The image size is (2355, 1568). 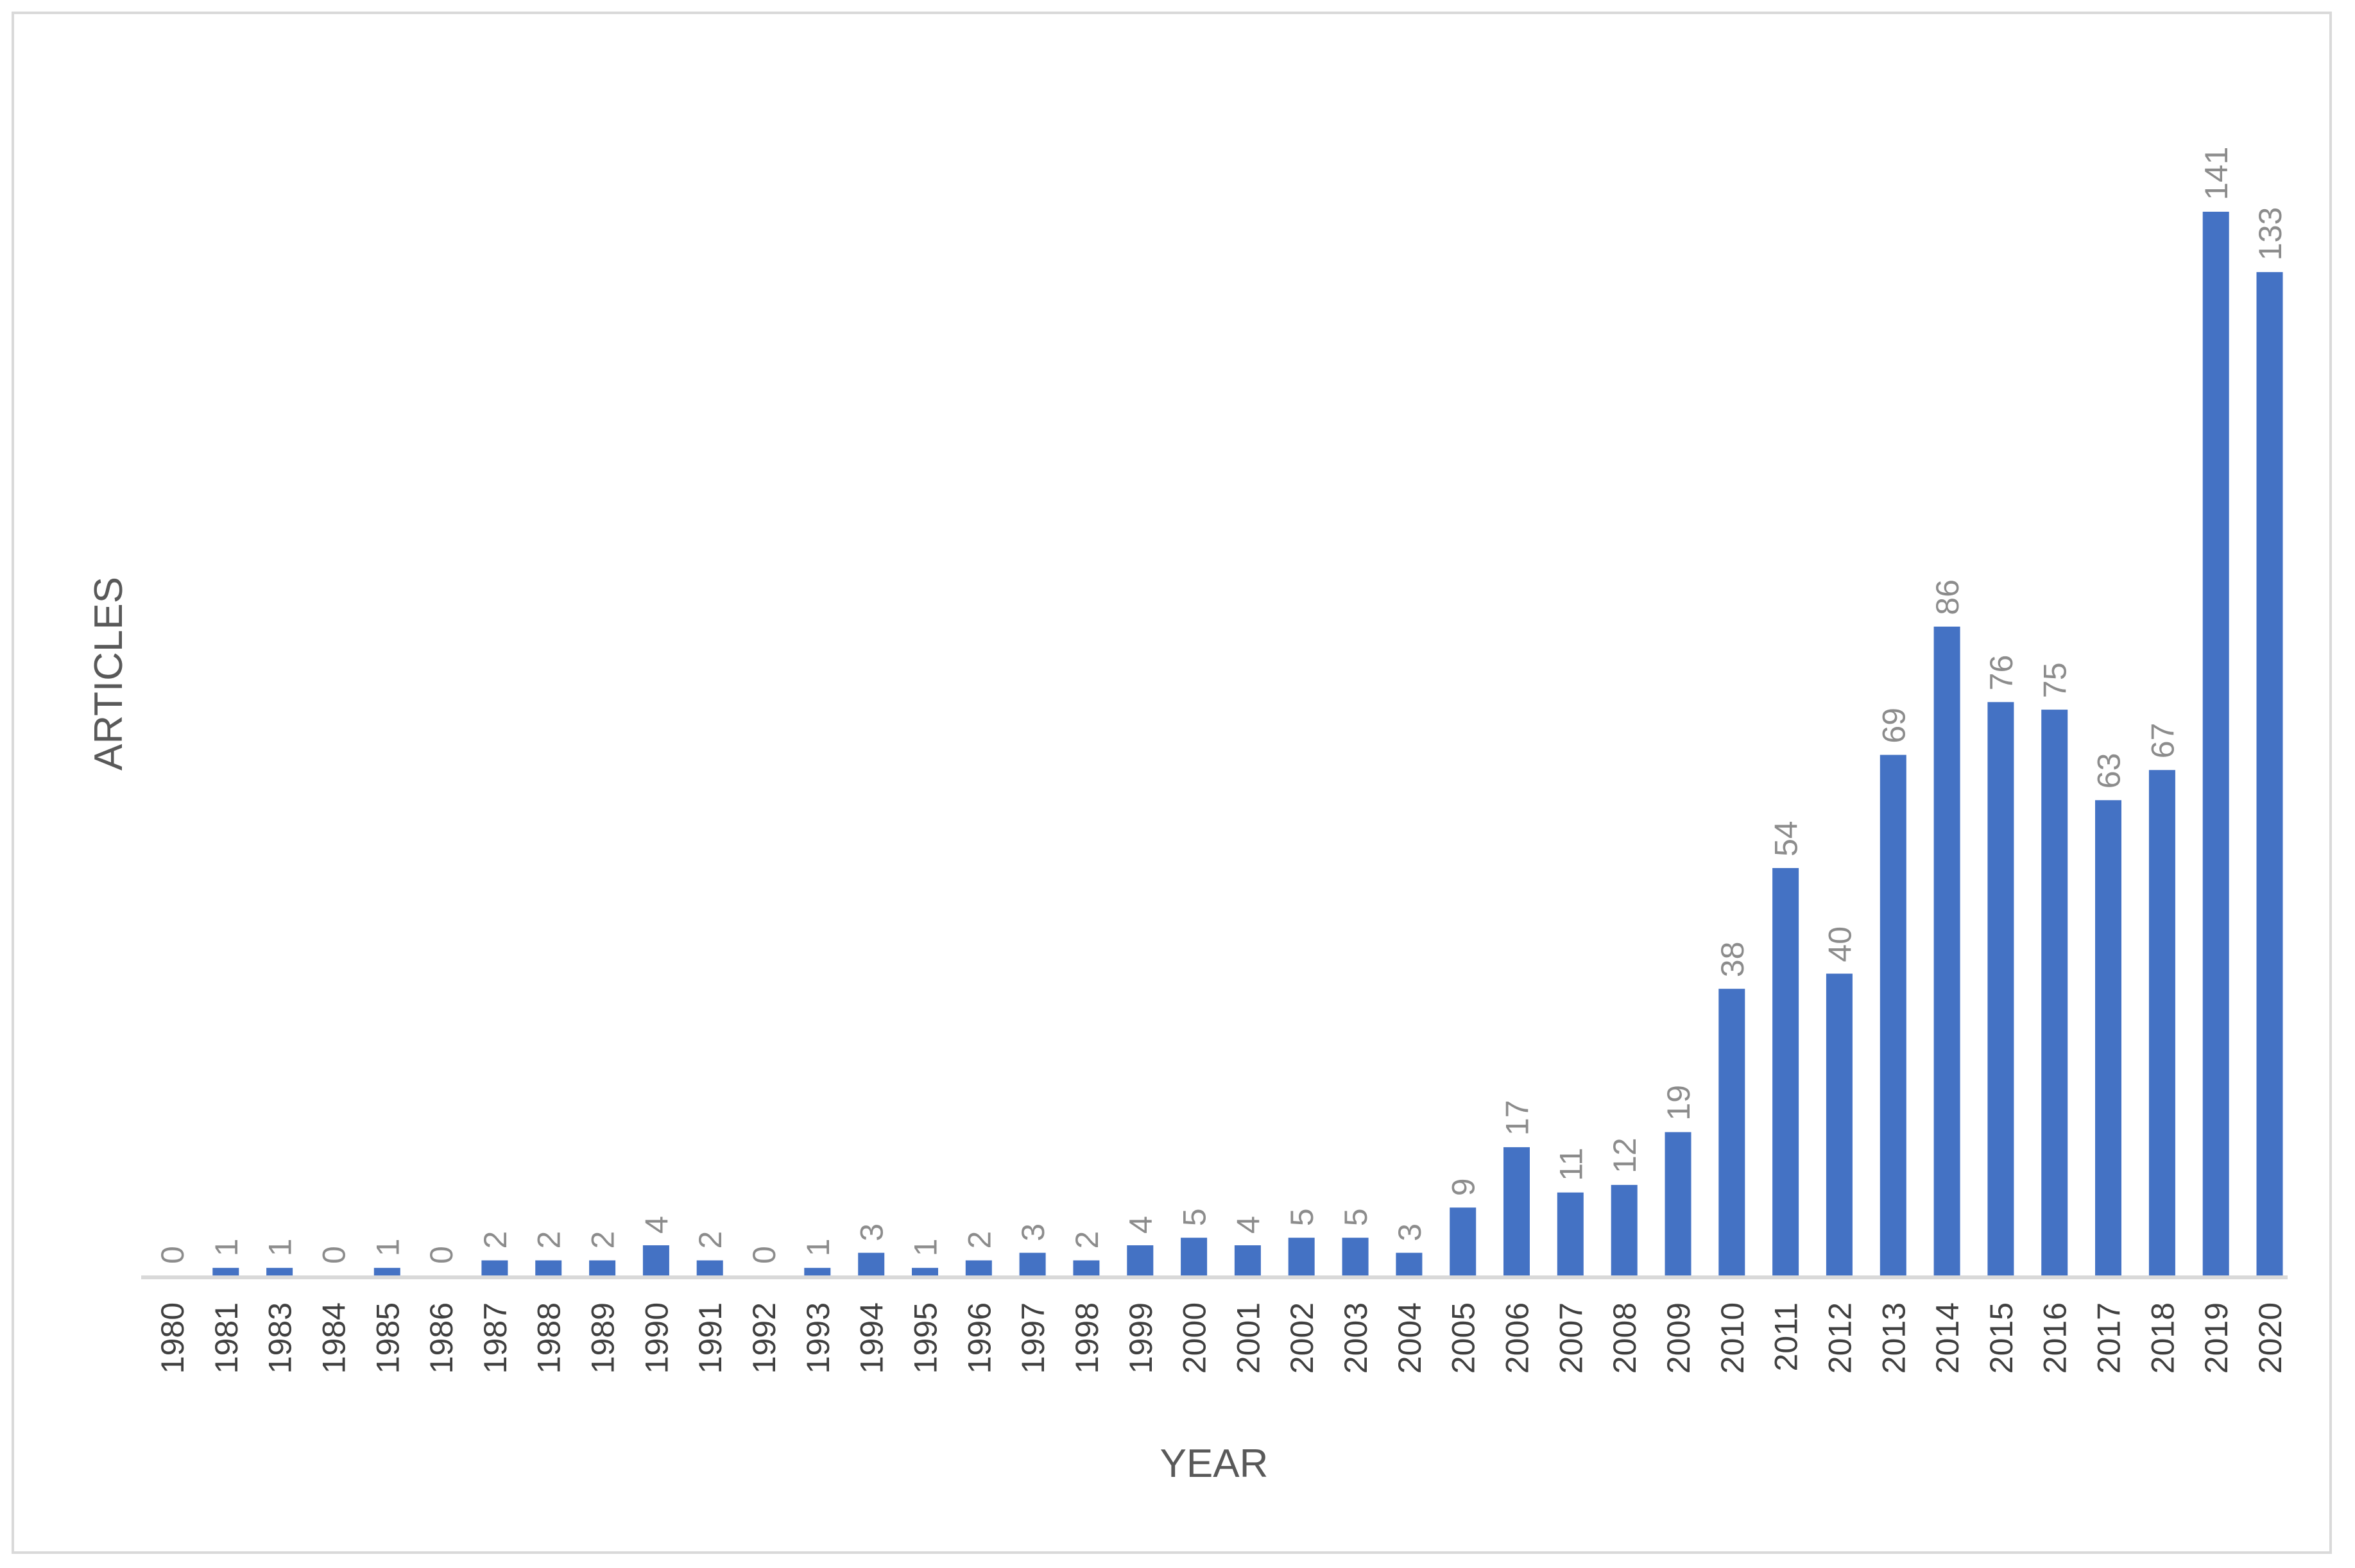 I want to click on x-tick-label-2006: 2006, so click(x=1518, y=1338).